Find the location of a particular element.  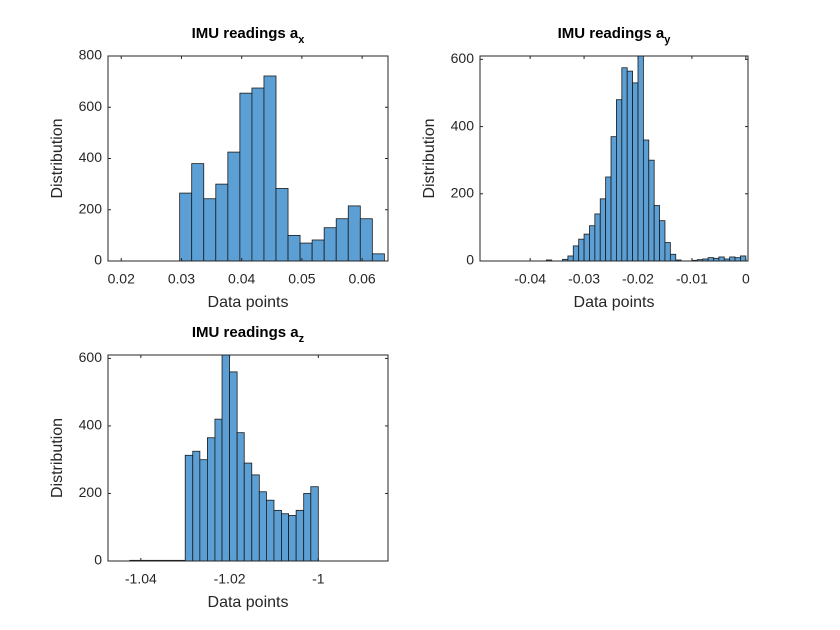

x-tick-label: 0.03 is located at coordinates (181, 279).